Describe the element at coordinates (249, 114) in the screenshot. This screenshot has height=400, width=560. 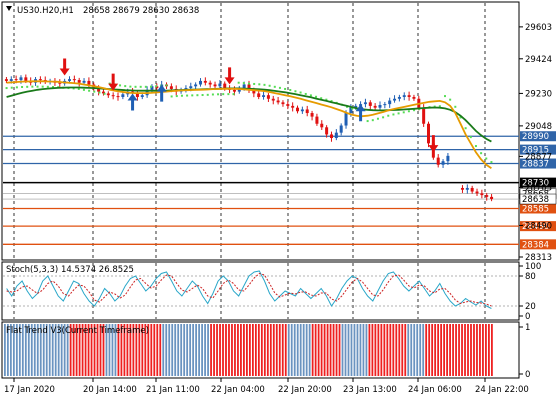
I see `ma-slow-line` at that location.